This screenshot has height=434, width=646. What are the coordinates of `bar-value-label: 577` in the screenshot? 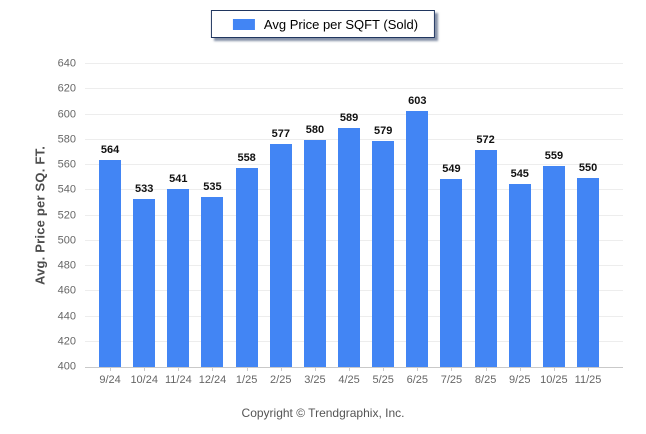 It's located at (280, 133).